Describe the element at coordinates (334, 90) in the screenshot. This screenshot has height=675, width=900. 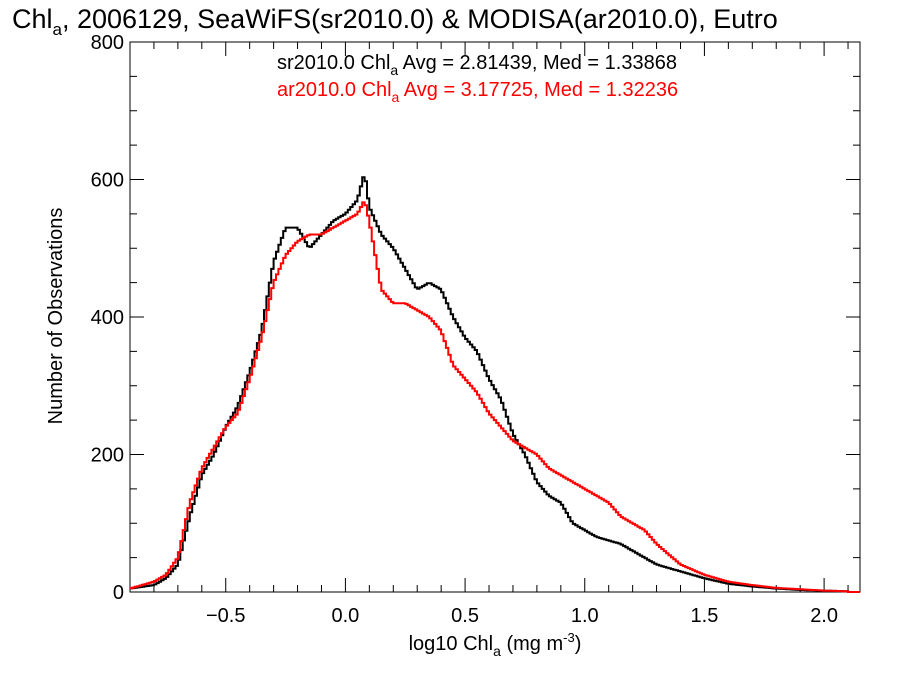
I see `ann2-lead: ar2010.0 Chl` at that location.